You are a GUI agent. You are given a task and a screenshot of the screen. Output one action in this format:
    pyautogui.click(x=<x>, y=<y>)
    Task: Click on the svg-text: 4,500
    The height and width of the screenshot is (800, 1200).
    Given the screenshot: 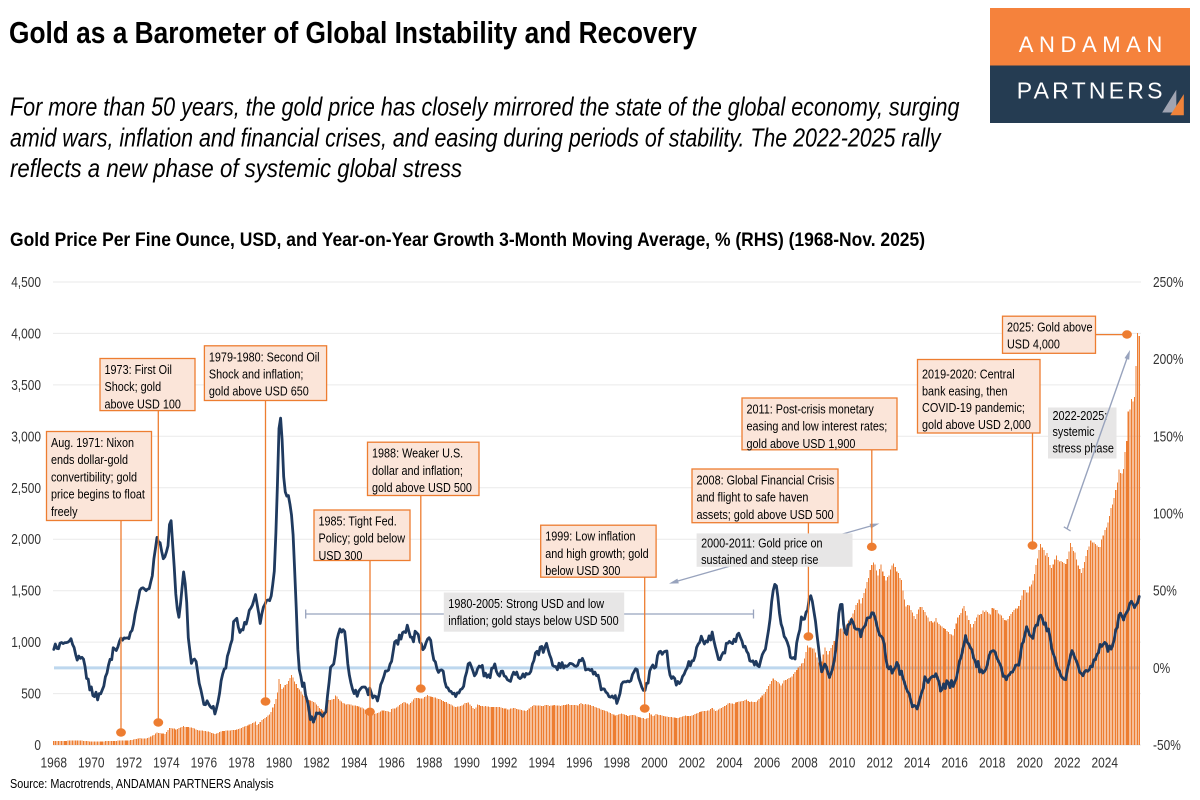 What is the action you would take?
    pyautogui.click(x=26, y=283)
    